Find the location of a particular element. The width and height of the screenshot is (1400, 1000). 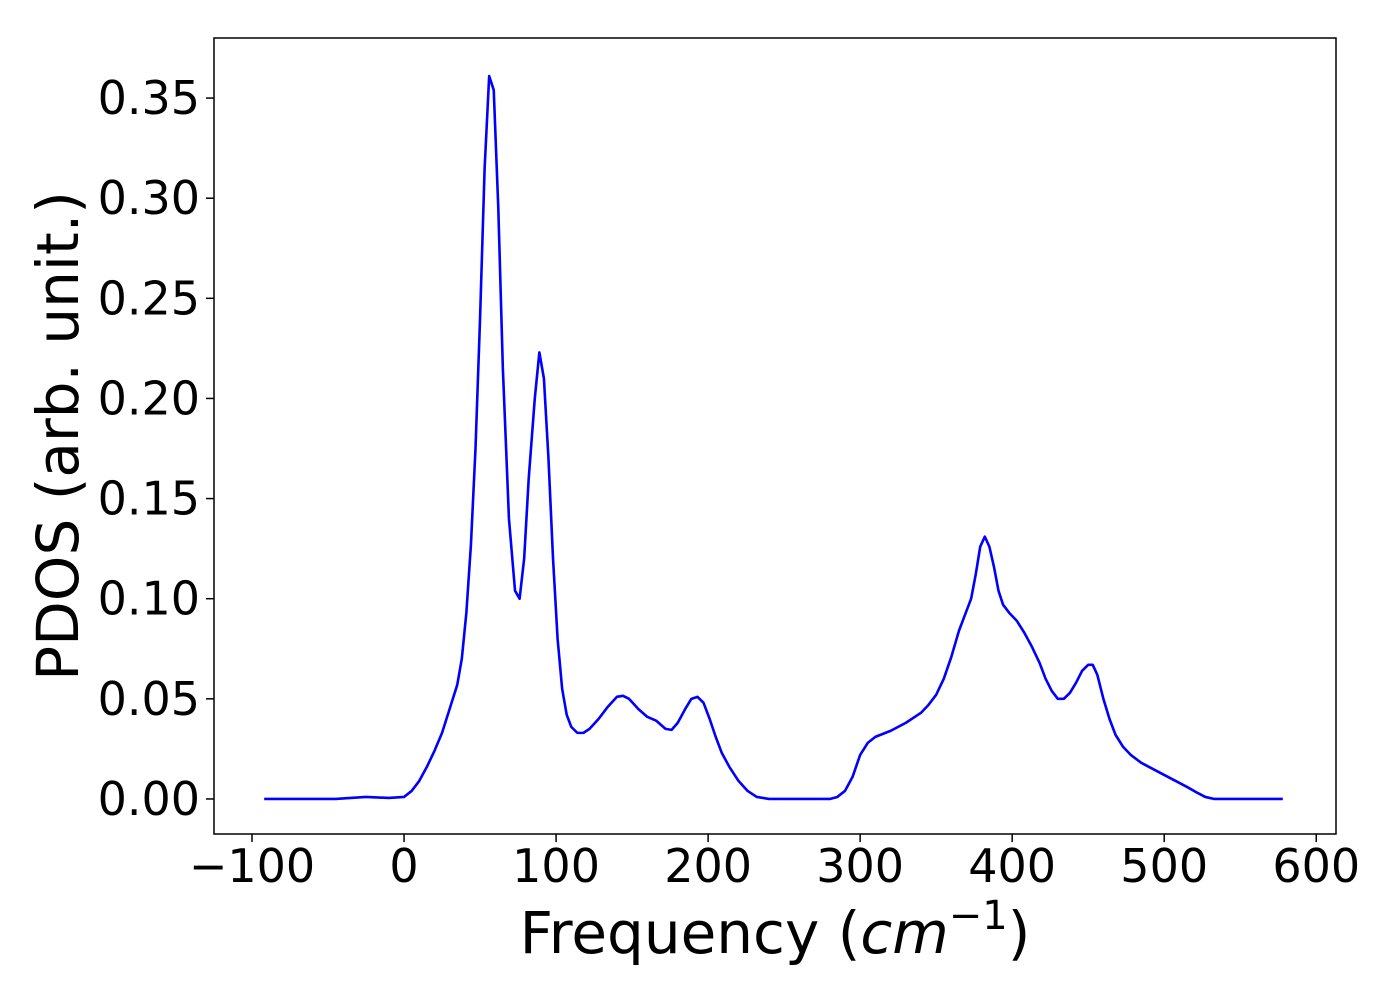

x-tick-label: 200 is located at coordinates (708, 866).